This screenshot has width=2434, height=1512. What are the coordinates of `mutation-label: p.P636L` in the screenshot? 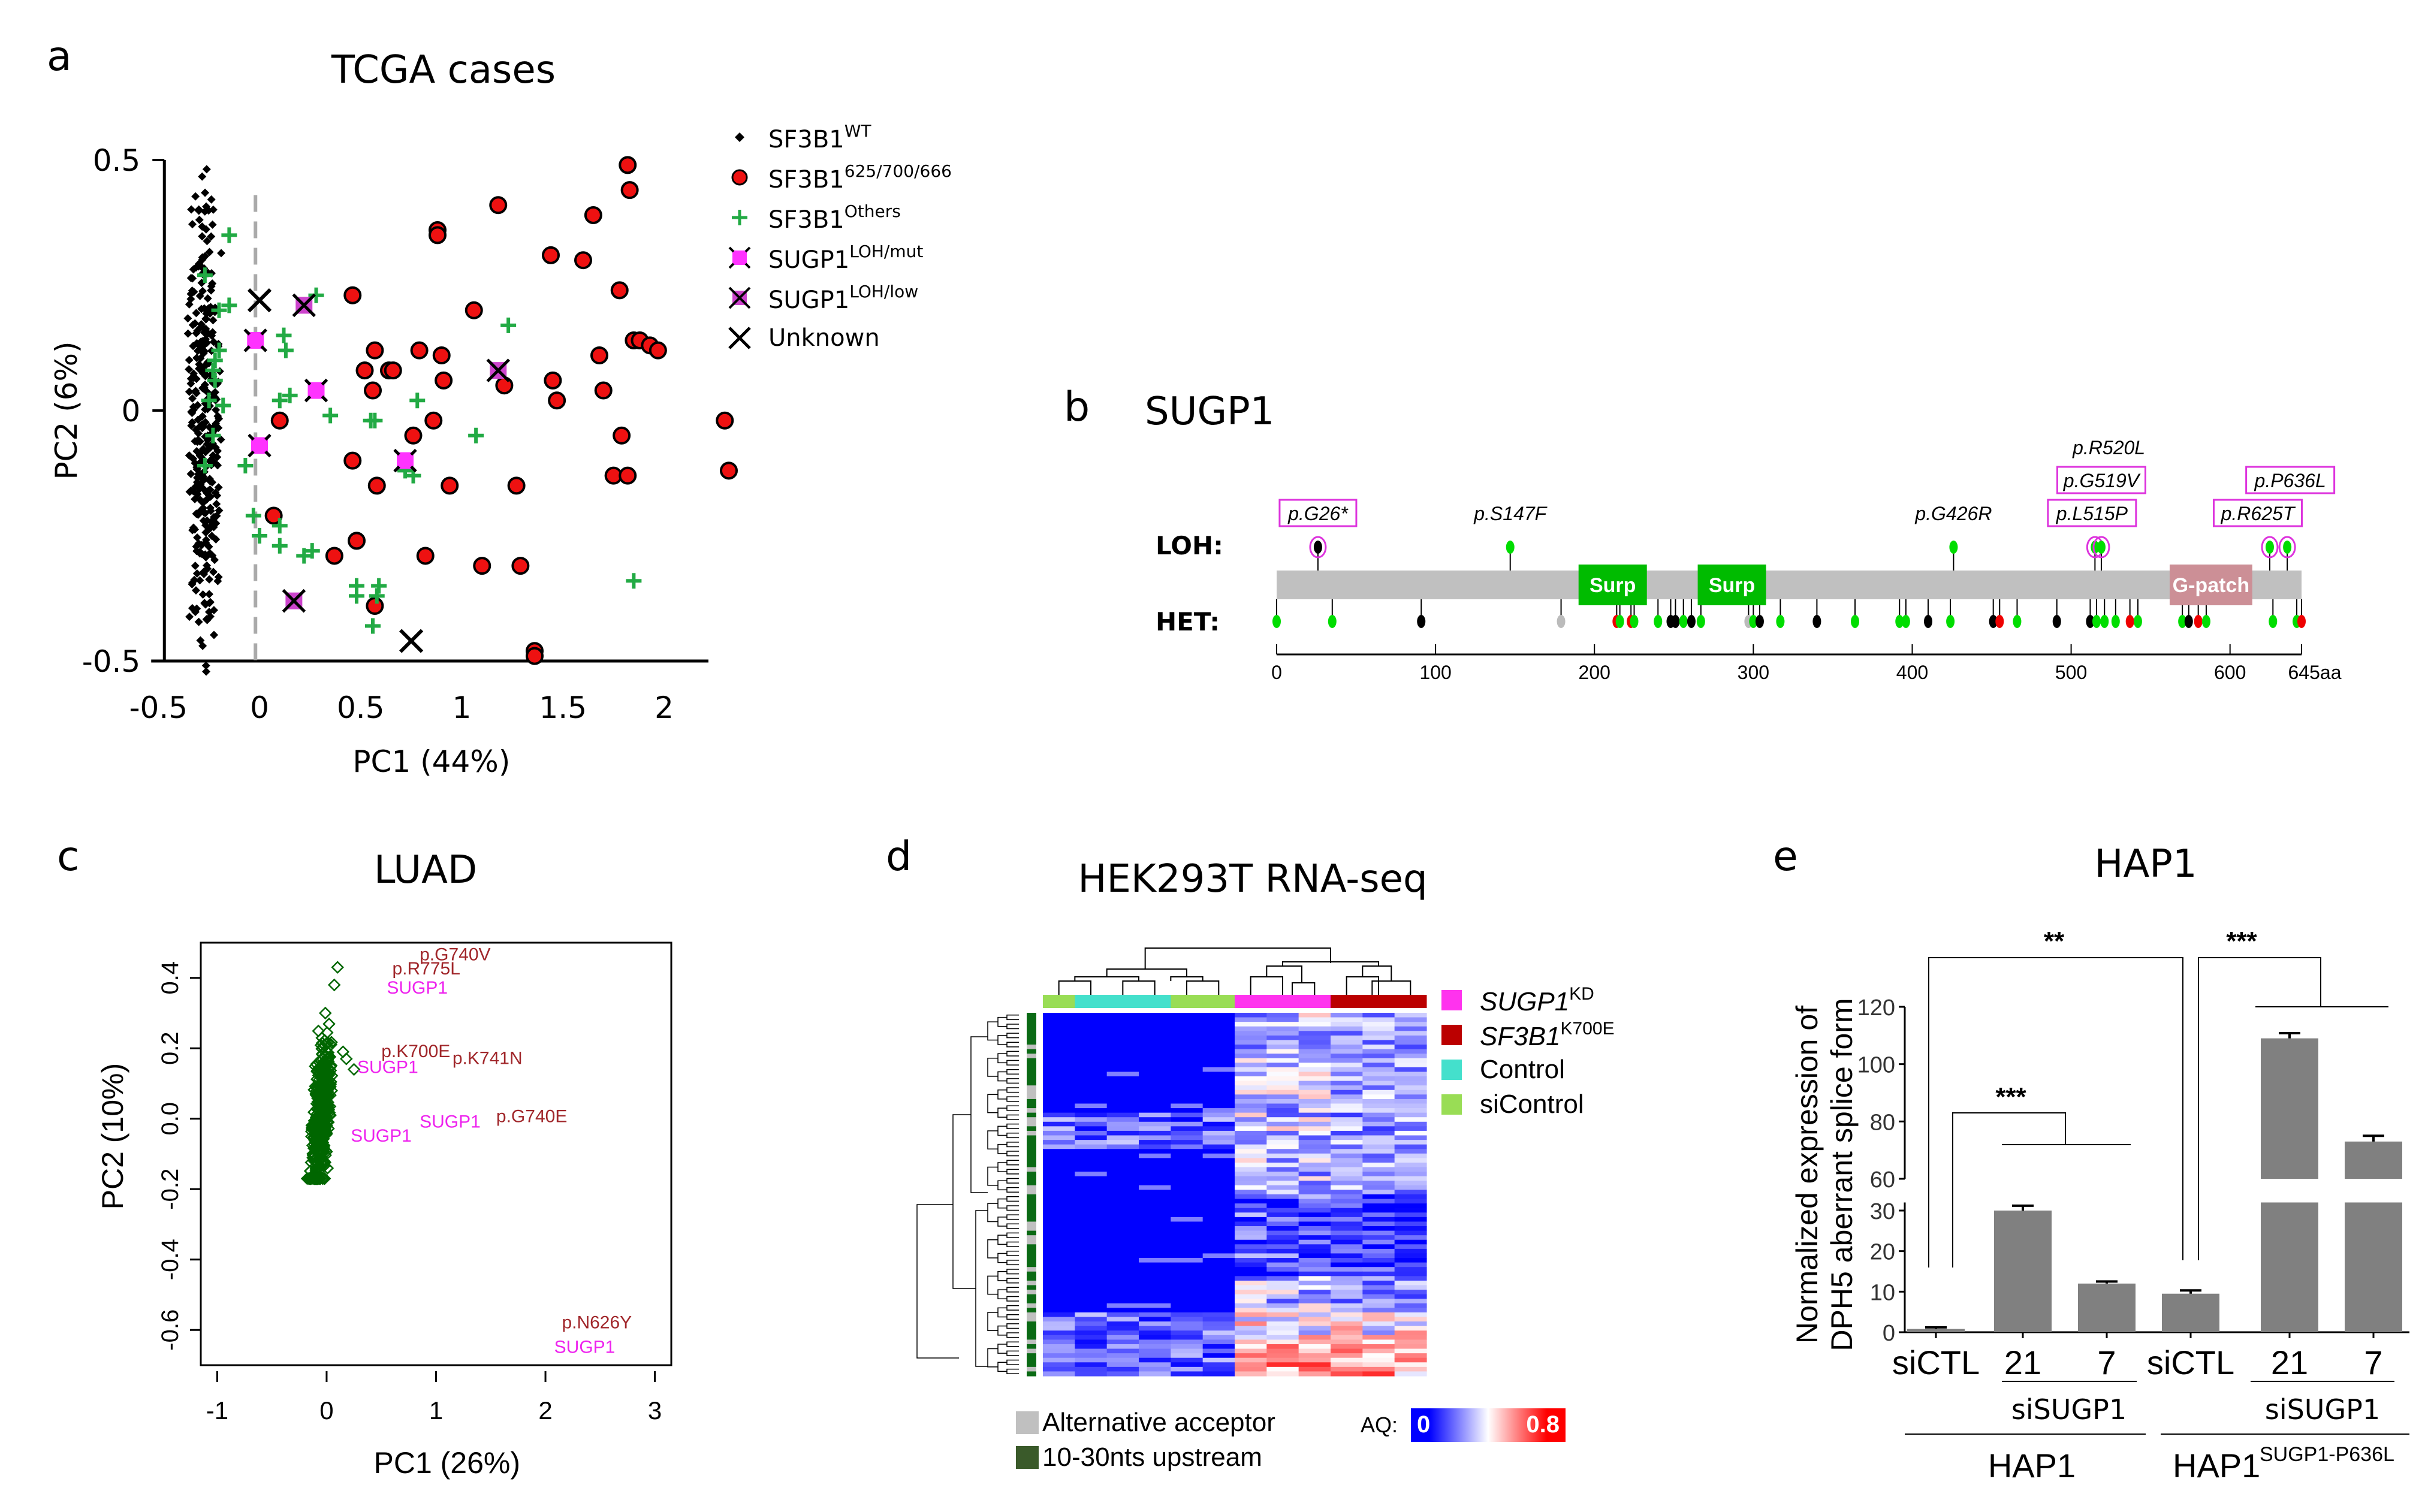 It's located at (2290, 480).